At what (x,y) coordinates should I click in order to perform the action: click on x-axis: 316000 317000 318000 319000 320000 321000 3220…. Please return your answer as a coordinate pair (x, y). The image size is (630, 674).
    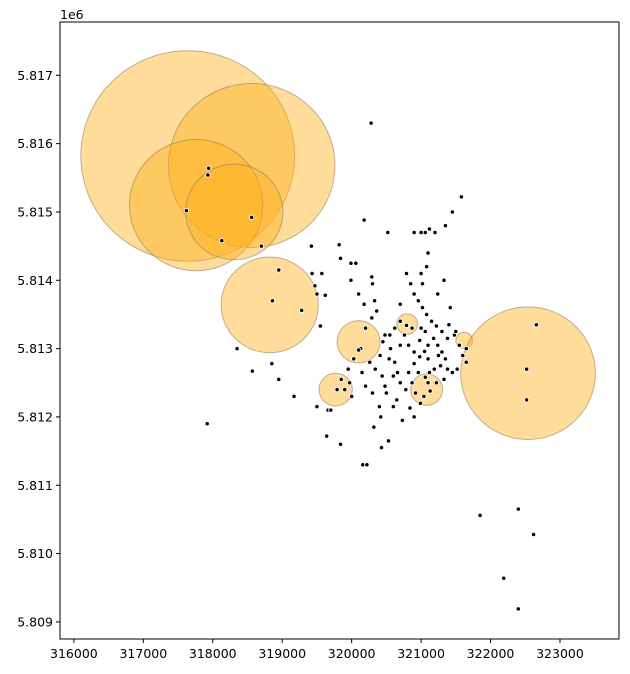
    Looking at the image, I should click on (317, 650).